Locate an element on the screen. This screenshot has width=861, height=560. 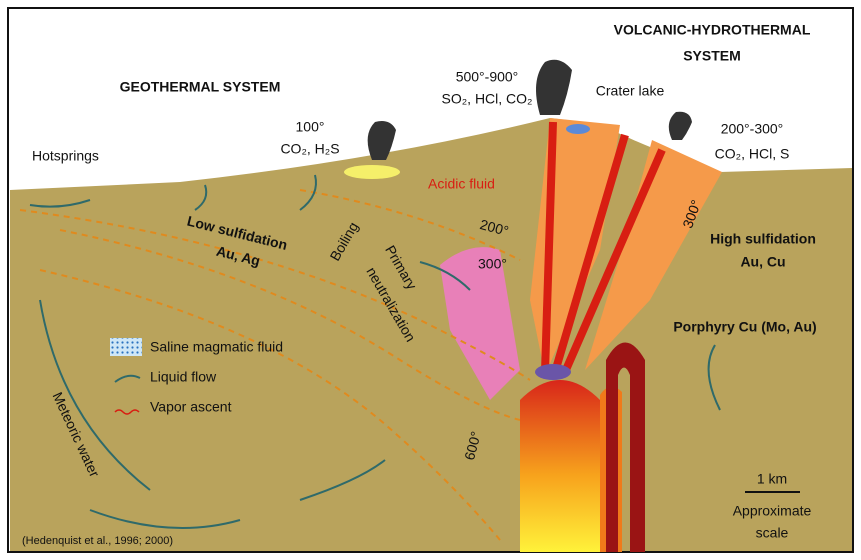
legend-label: Saline magmatic fluid is located at coordinates (216, 347).